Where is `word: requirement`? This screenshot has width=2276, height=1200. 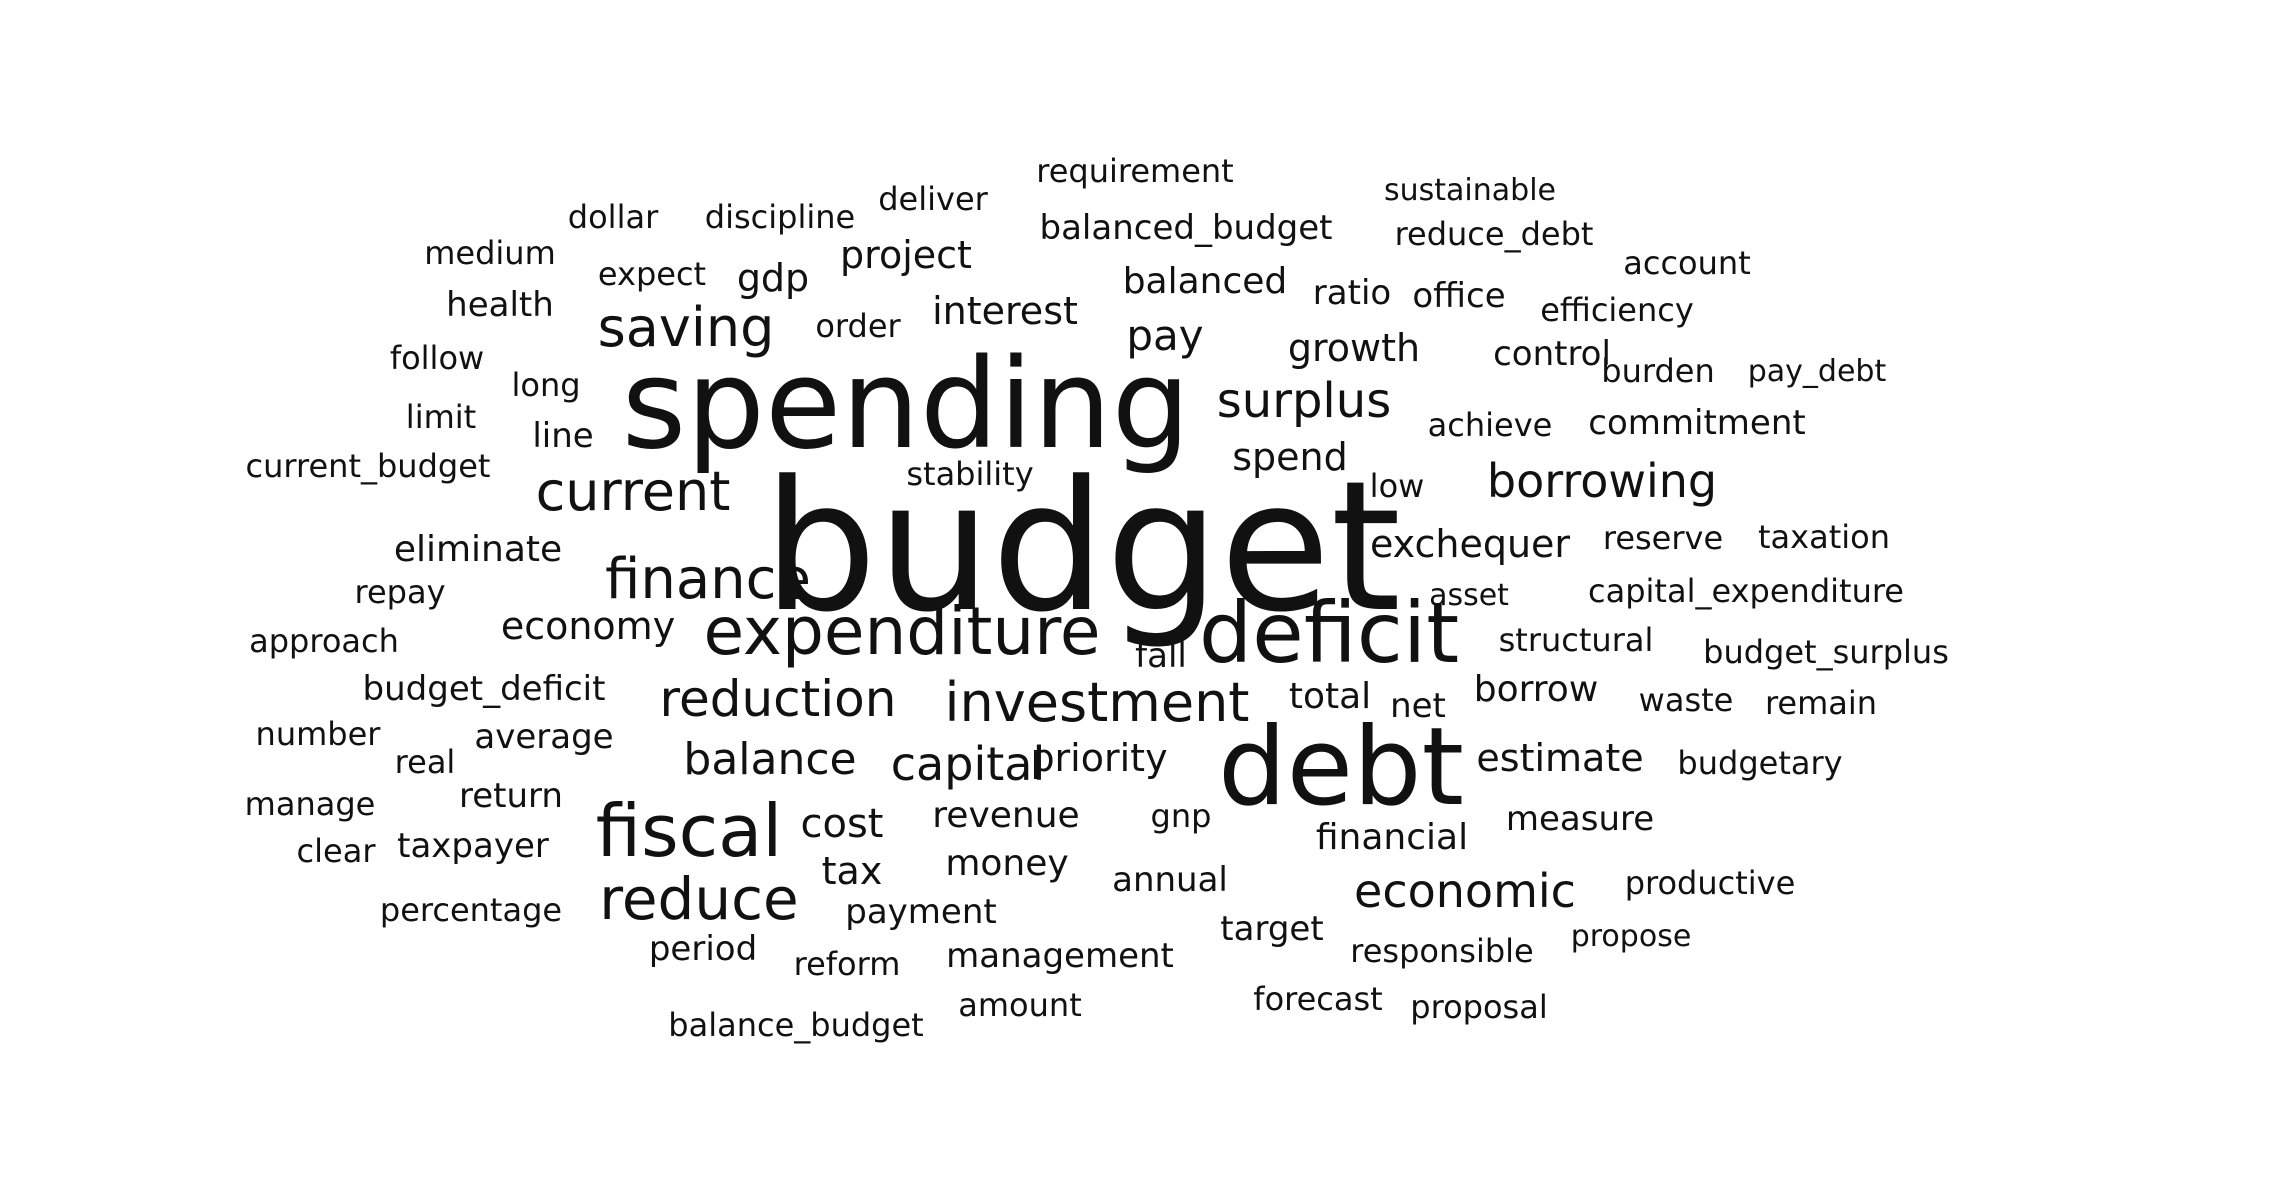 word: requirement is located at coordinates (1135, 171).